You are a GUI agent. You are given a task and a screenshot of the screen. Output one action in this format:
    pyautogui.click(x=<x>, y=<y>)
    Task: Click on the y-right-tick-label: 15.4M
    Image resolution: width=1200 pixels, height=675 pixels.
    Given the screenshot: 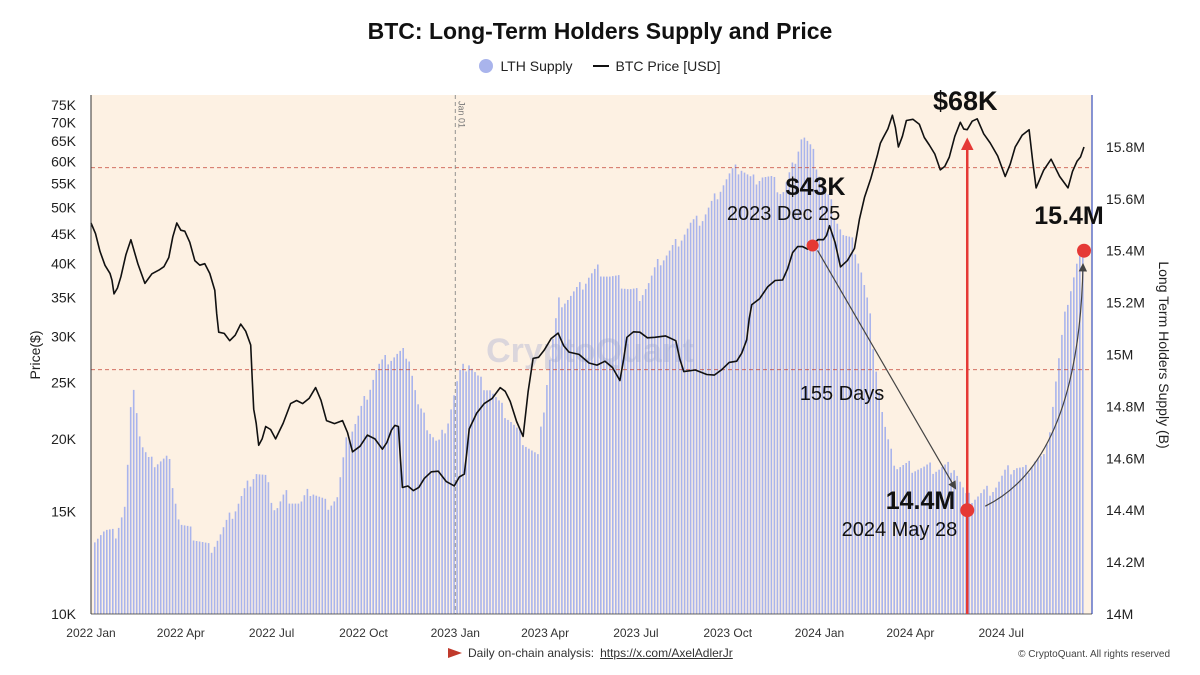 What is the action you would take?
    pyautogui.click(x=1125, y=251)
    